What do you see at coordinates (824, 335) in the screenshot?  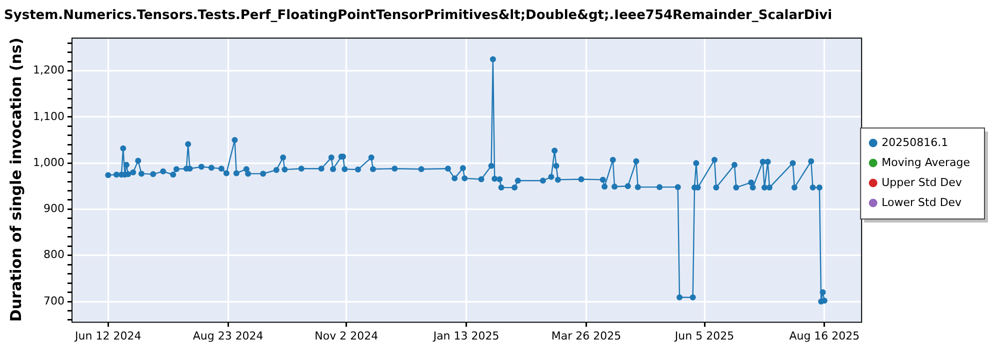 I see `x-tick-label: Aug 16 2025` at bounding box center [824, 335].